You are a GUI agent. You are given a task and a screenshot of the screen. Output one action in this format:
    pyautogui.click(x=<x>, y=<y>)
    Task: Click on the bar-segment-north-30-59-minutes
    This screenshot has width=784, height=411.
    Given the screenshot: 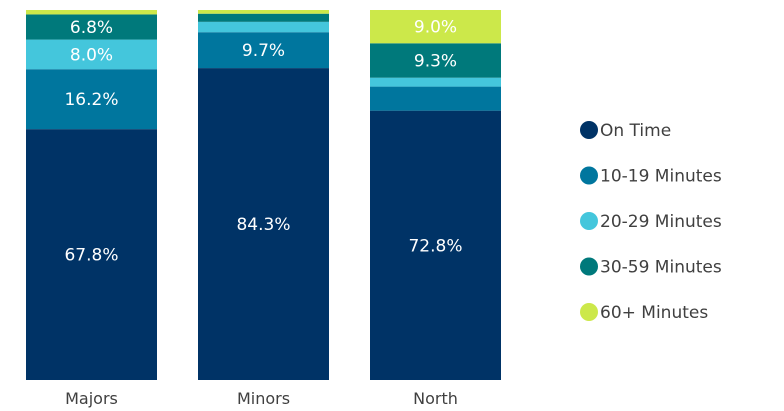 What is the action you would take?
    pyautogui.click(x=435, y=60)
    